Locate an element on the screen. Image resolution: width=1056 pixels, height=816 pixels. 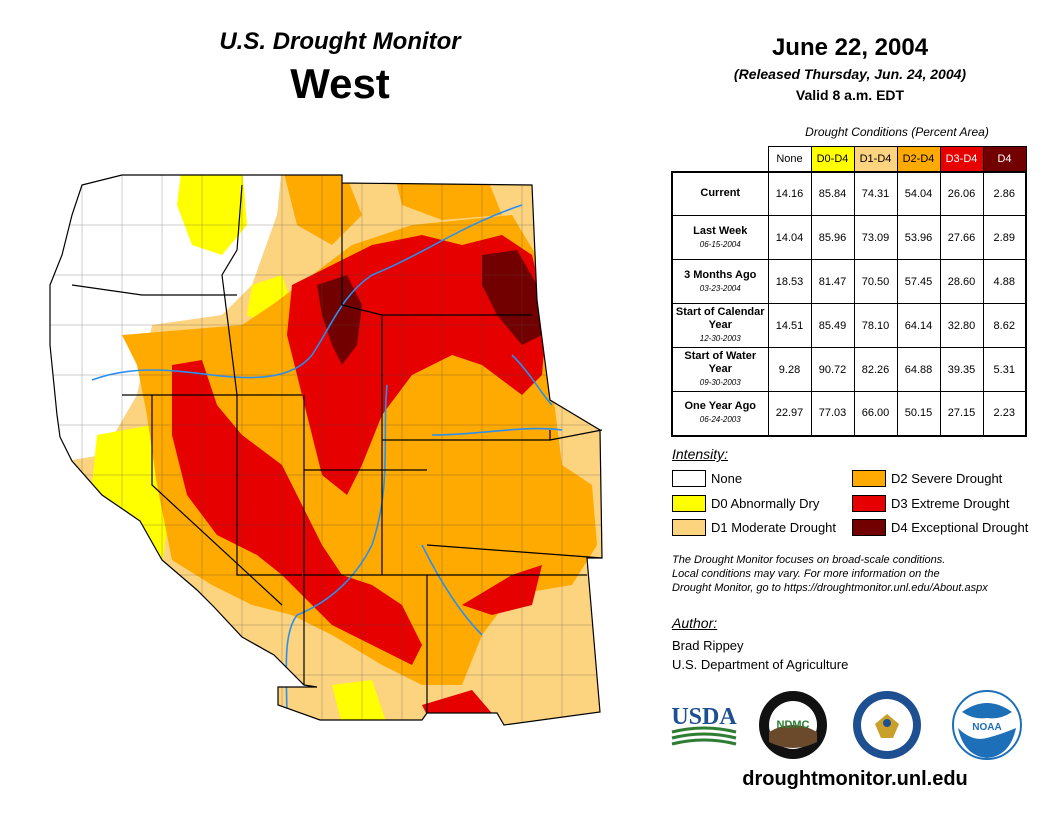
value-cell: 14.51 is located at coordinates (789, 325).